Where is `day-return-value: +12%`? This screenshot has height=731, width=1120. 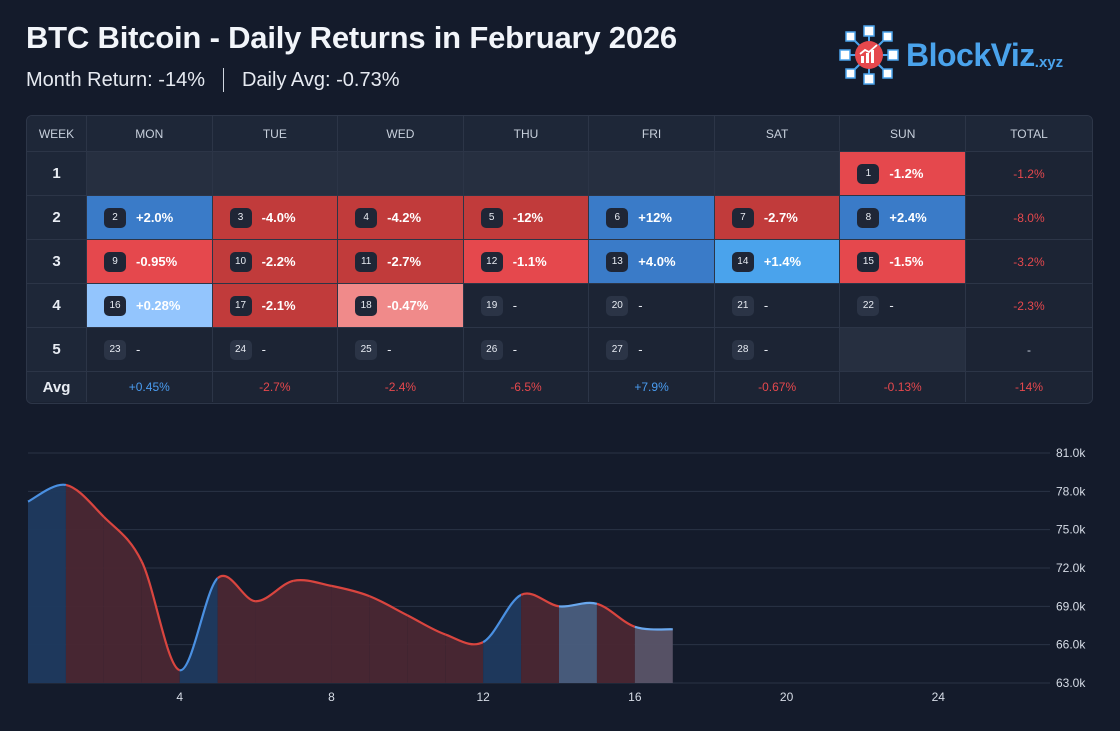 day-return-value: +12% is located at coordinates (655, 217).